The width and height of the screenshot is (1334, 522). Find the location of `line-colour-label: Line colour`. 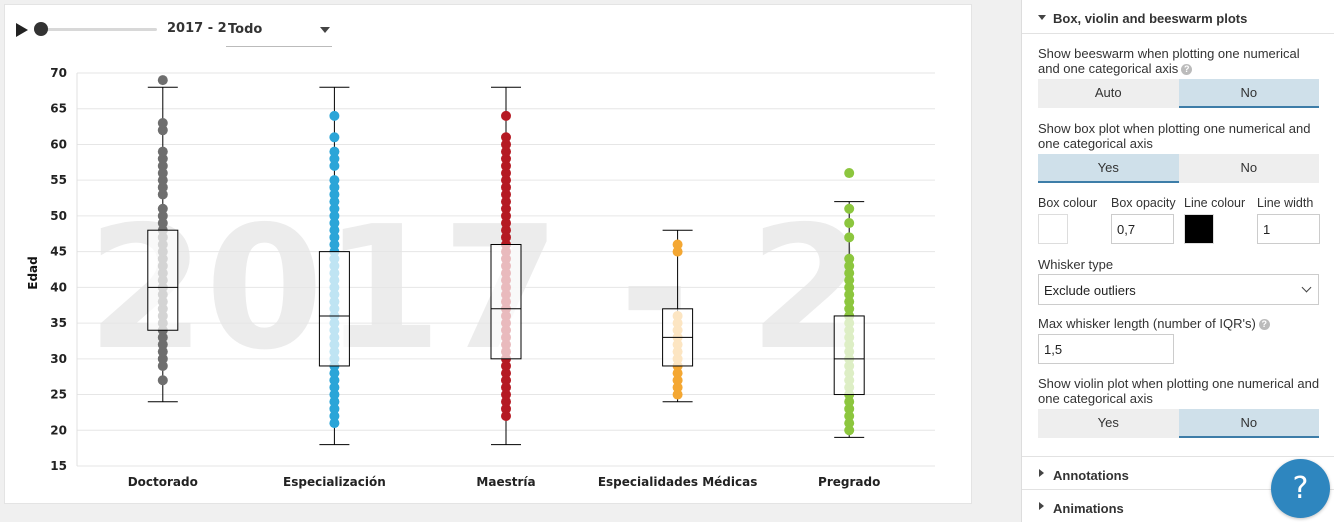

line-colour-label: Line colour is located at coordinates (1215, 203).